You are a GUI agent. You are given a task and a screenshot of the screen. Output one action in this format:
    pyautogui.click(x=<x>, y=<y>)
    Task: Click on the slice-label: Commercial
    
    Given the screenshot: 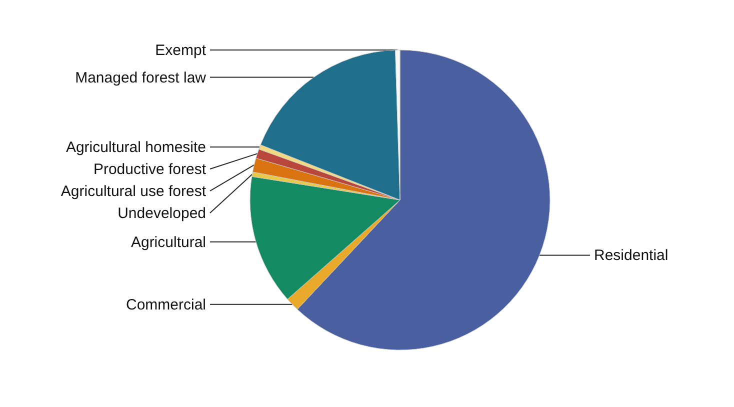 What is the action you would take?
    pyautogui.click(x=166, y=305)
    